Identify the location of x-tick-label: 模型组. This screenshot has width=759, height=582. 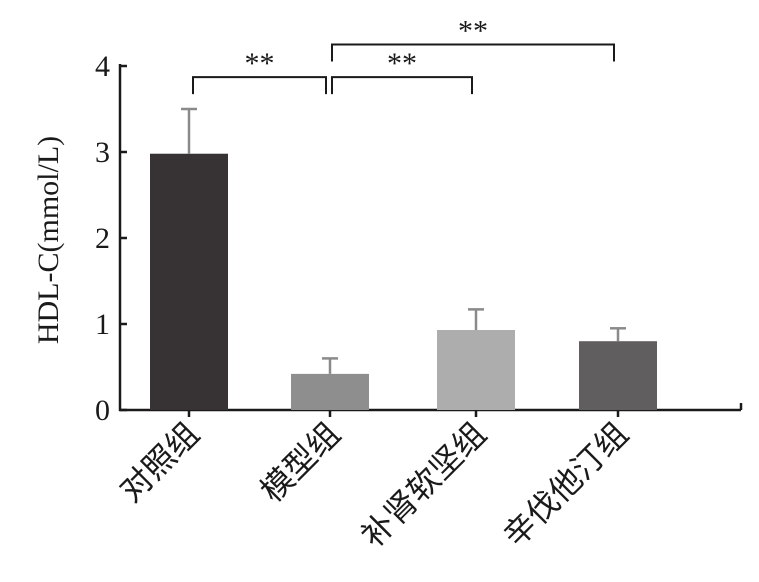
(300, 462).